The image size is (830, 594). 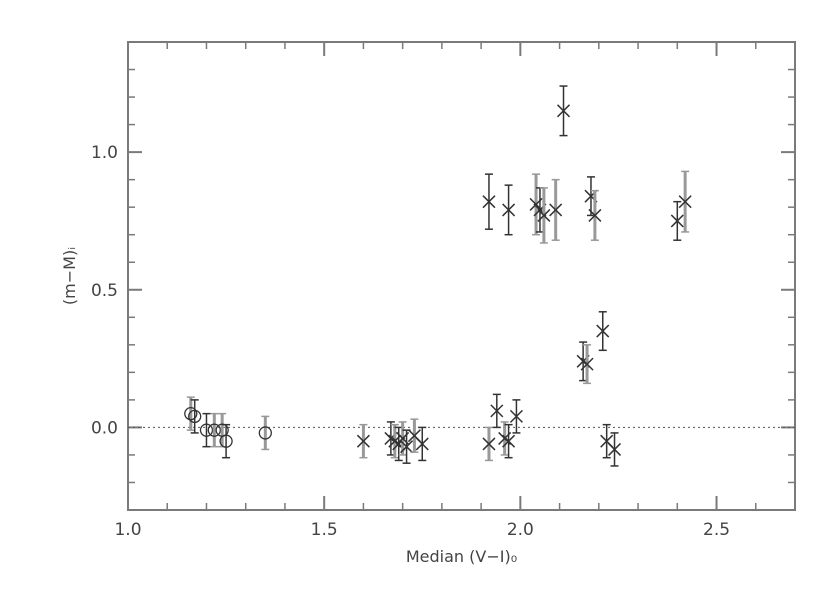 What do you see at coordinates (104, 153) in the screenshot?
I see `y-tick-label: 1.0` at bounding box center [104, 153].